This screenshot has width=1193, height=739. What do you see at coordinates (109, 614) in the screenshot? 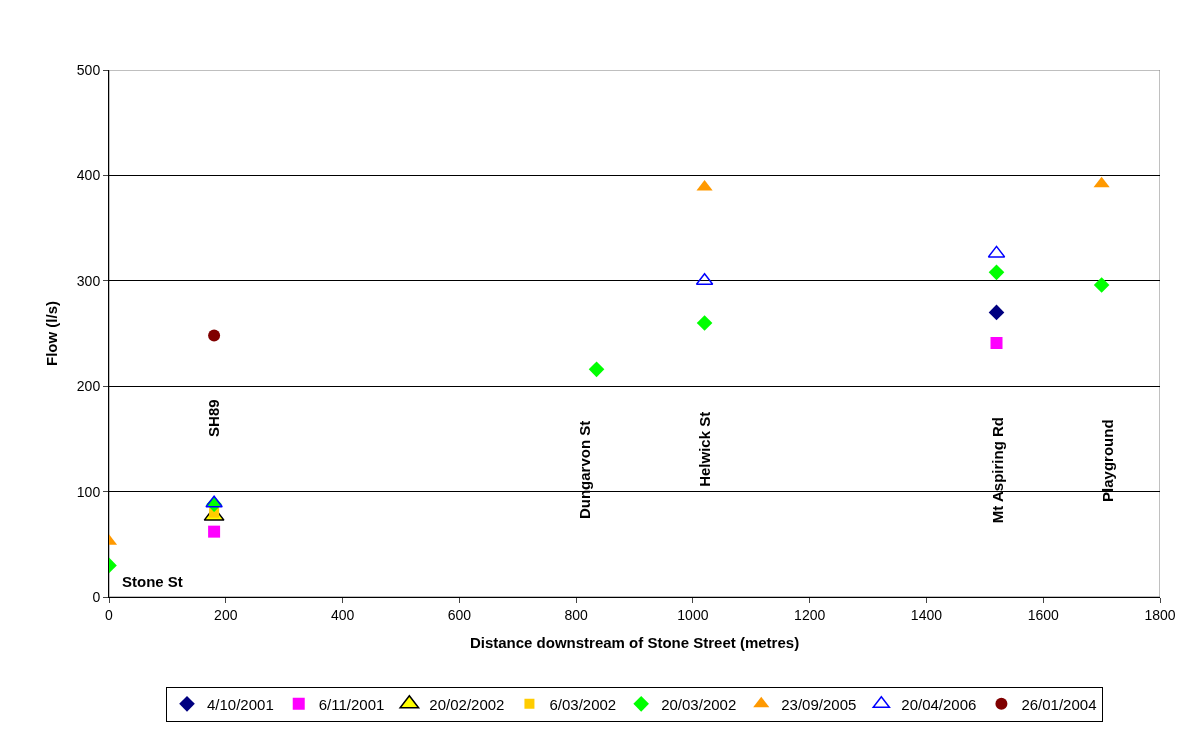
I see `x-tick-label: 0` at bounding box center [109, 614].